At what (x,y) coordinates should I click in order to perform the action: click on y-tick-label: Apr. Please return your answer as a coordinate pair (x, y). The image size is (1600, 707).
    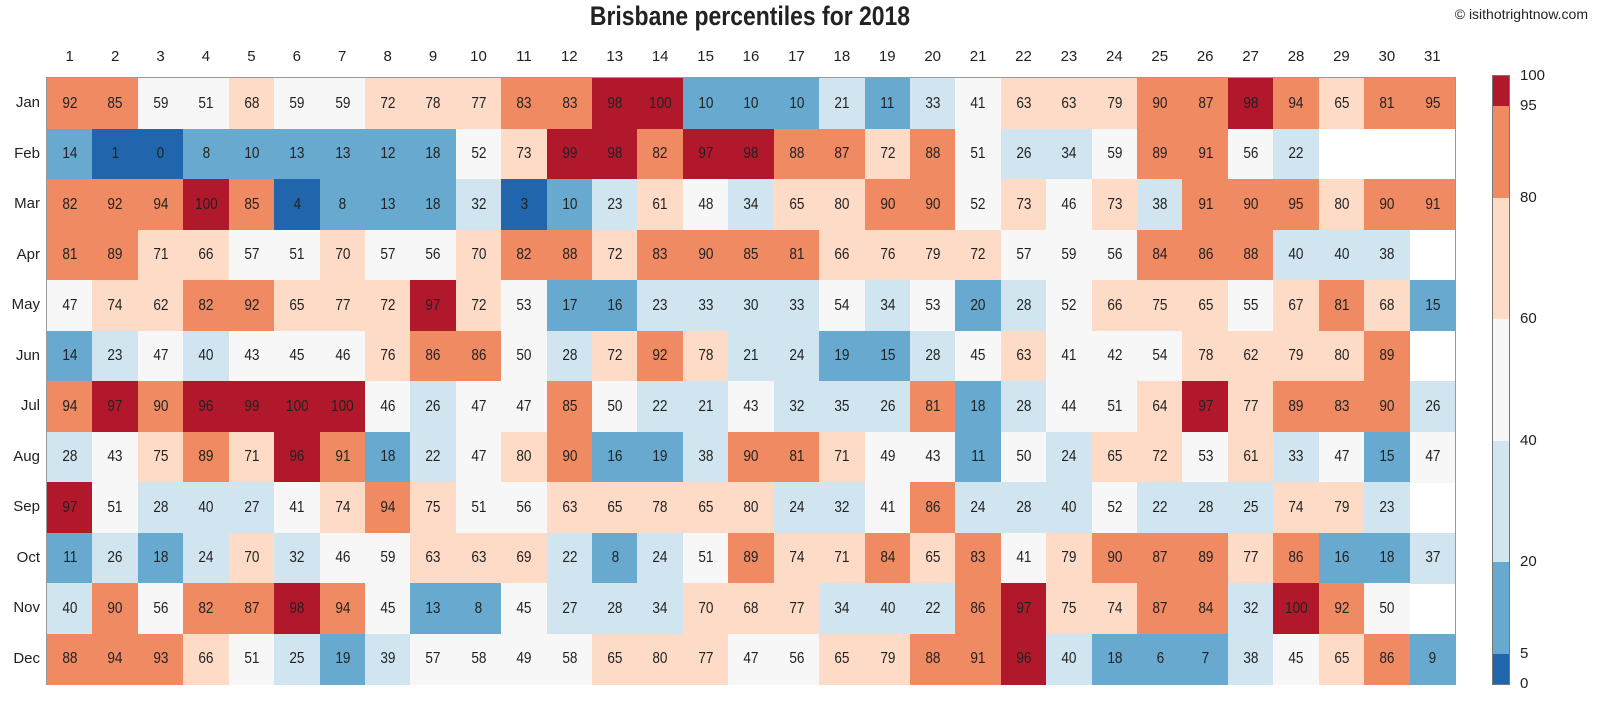
    Looking at the image, I should click on (28, 254).